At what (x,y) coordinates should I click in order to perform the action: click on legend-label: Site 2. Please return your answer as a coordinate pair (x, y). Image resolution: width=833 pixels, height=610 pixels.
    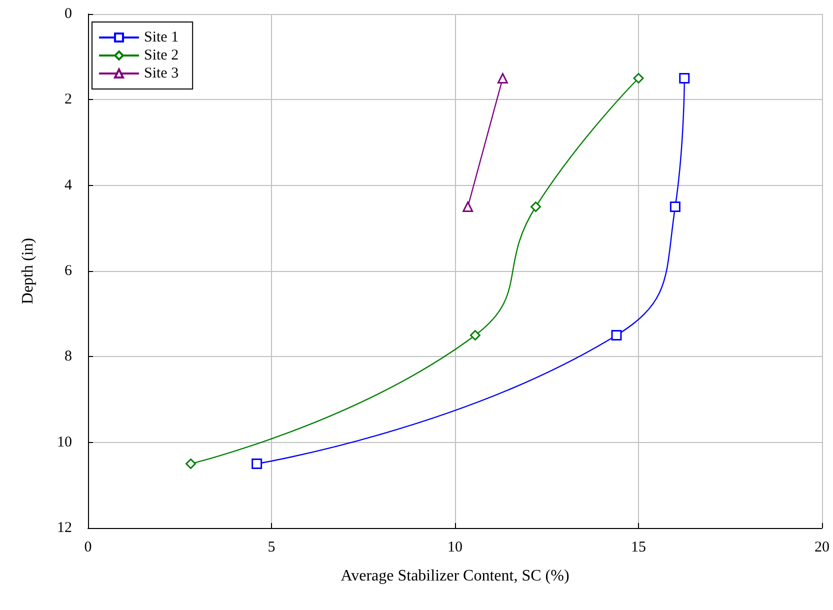
    Looking at the image, I should click on (161, 56).